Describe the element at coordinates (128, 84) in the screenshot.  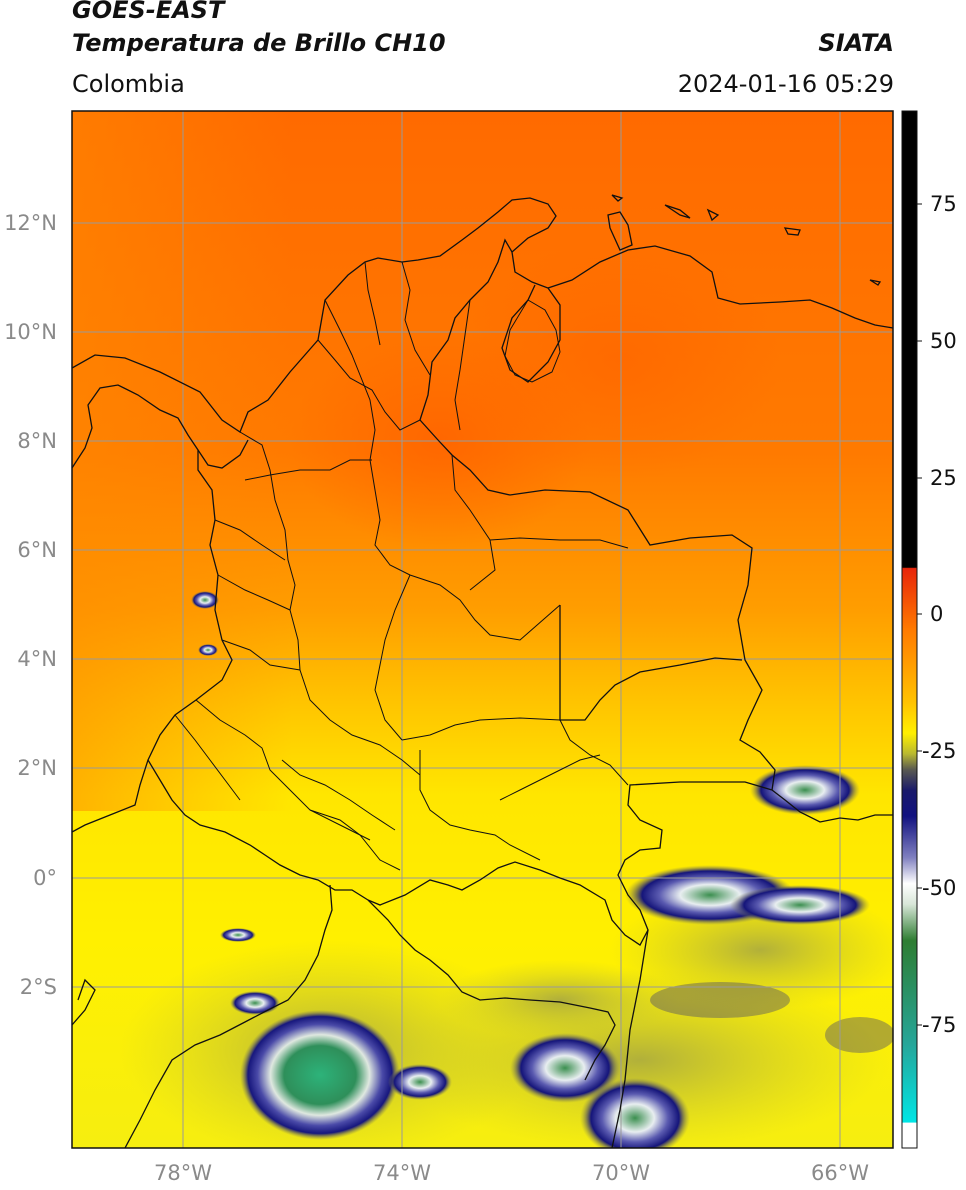
I see `region-label: Colombia` at that location.